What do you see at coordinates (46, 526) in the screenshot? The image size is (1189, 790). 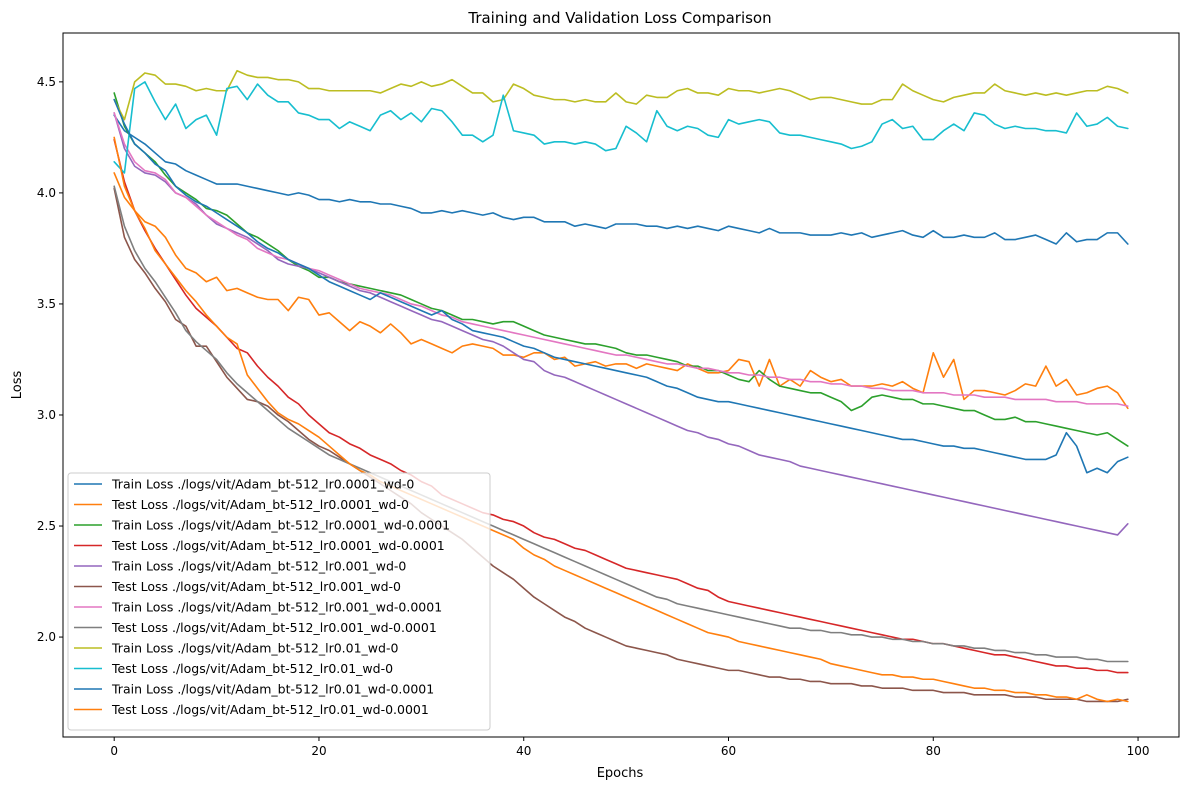 I see `y-tick-label: 2.5` at bounding box center [46, 526].